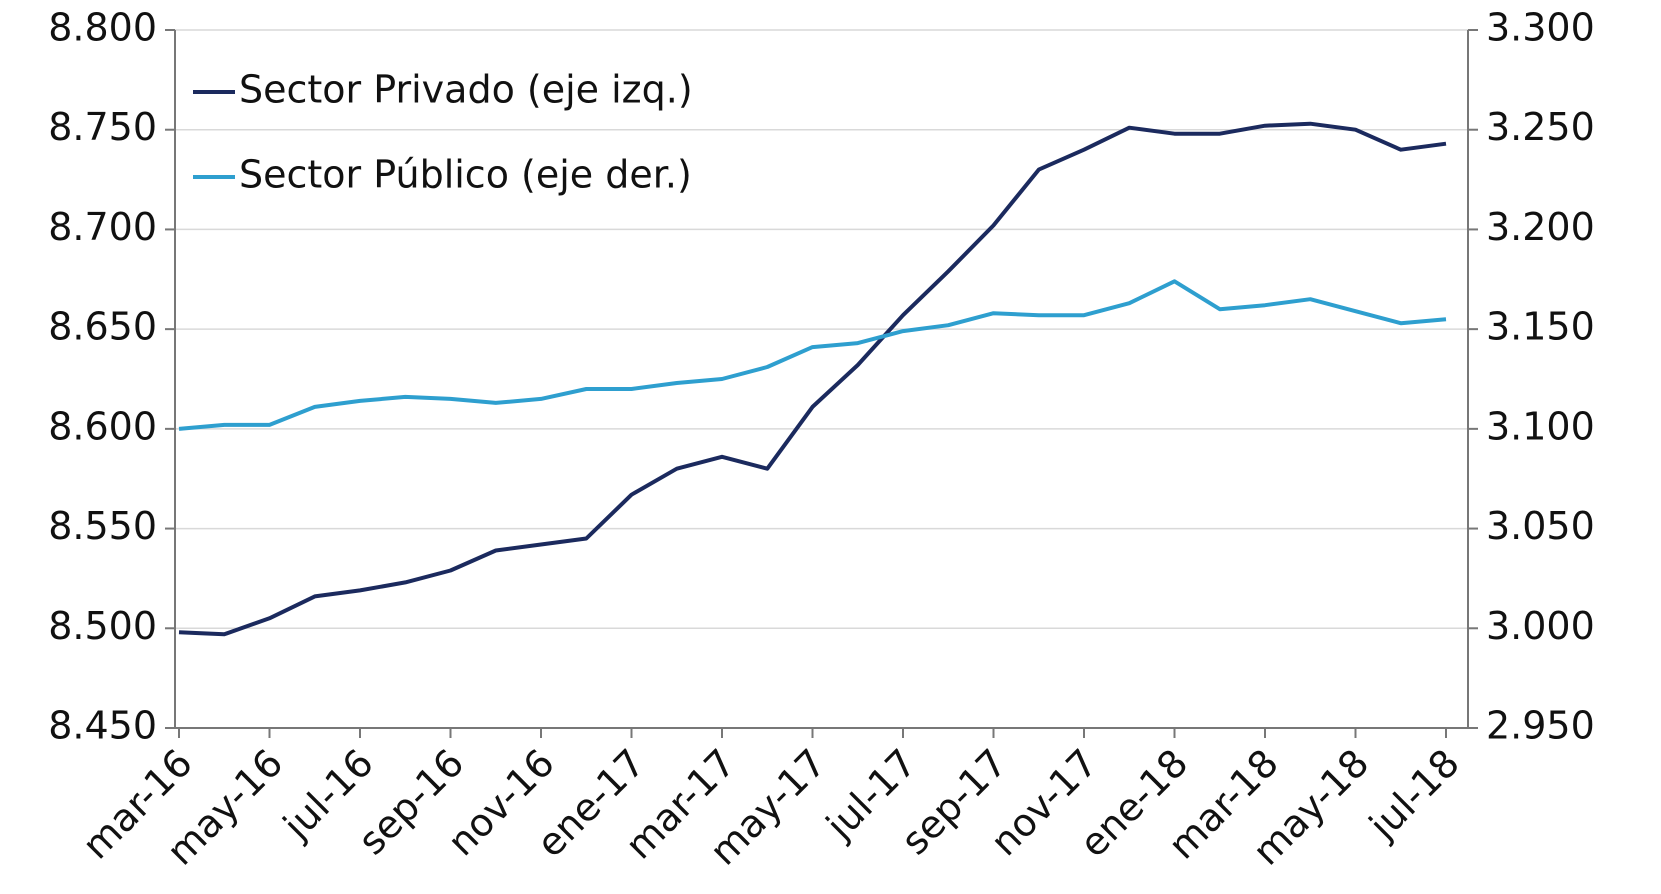 The height and width of the screenshot is (894, 1661). Describe the element at coordinates (1540, 726) in the screenshot. I see `y2-tick-label: 2.950` at that location.